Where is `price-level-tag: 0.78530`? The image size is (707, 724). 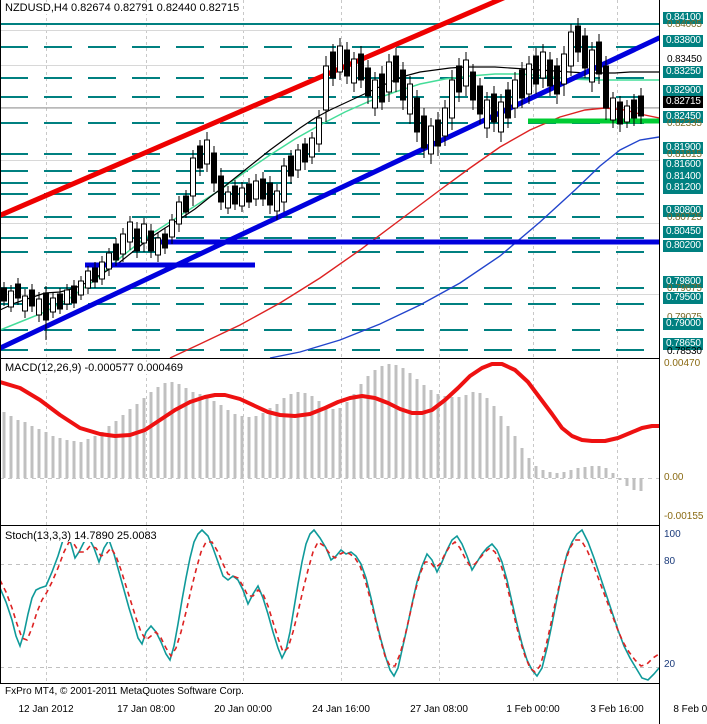
price-level-tag: 0.78530 is located at coordinates (684, 351).